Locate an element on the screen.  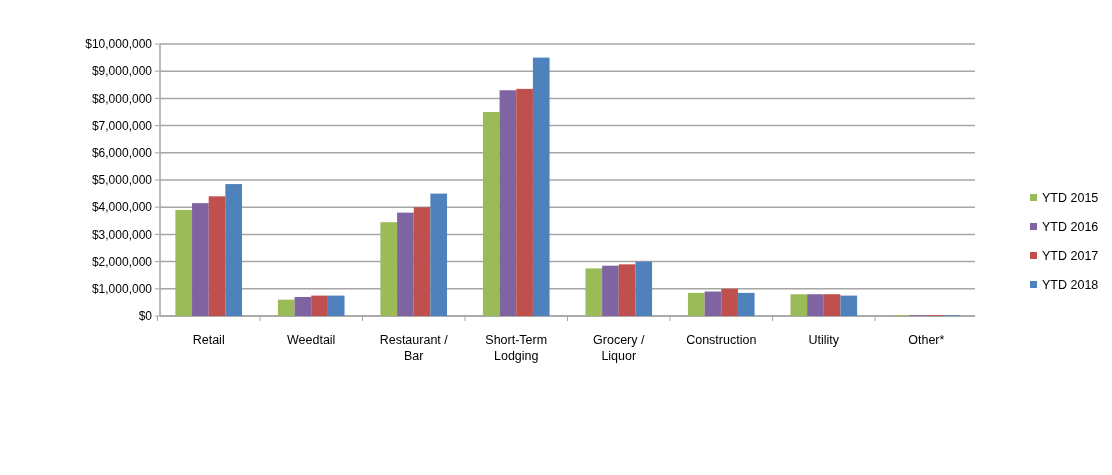
y-tick-label: $6,000,000 is located at coordinates (122, 153).